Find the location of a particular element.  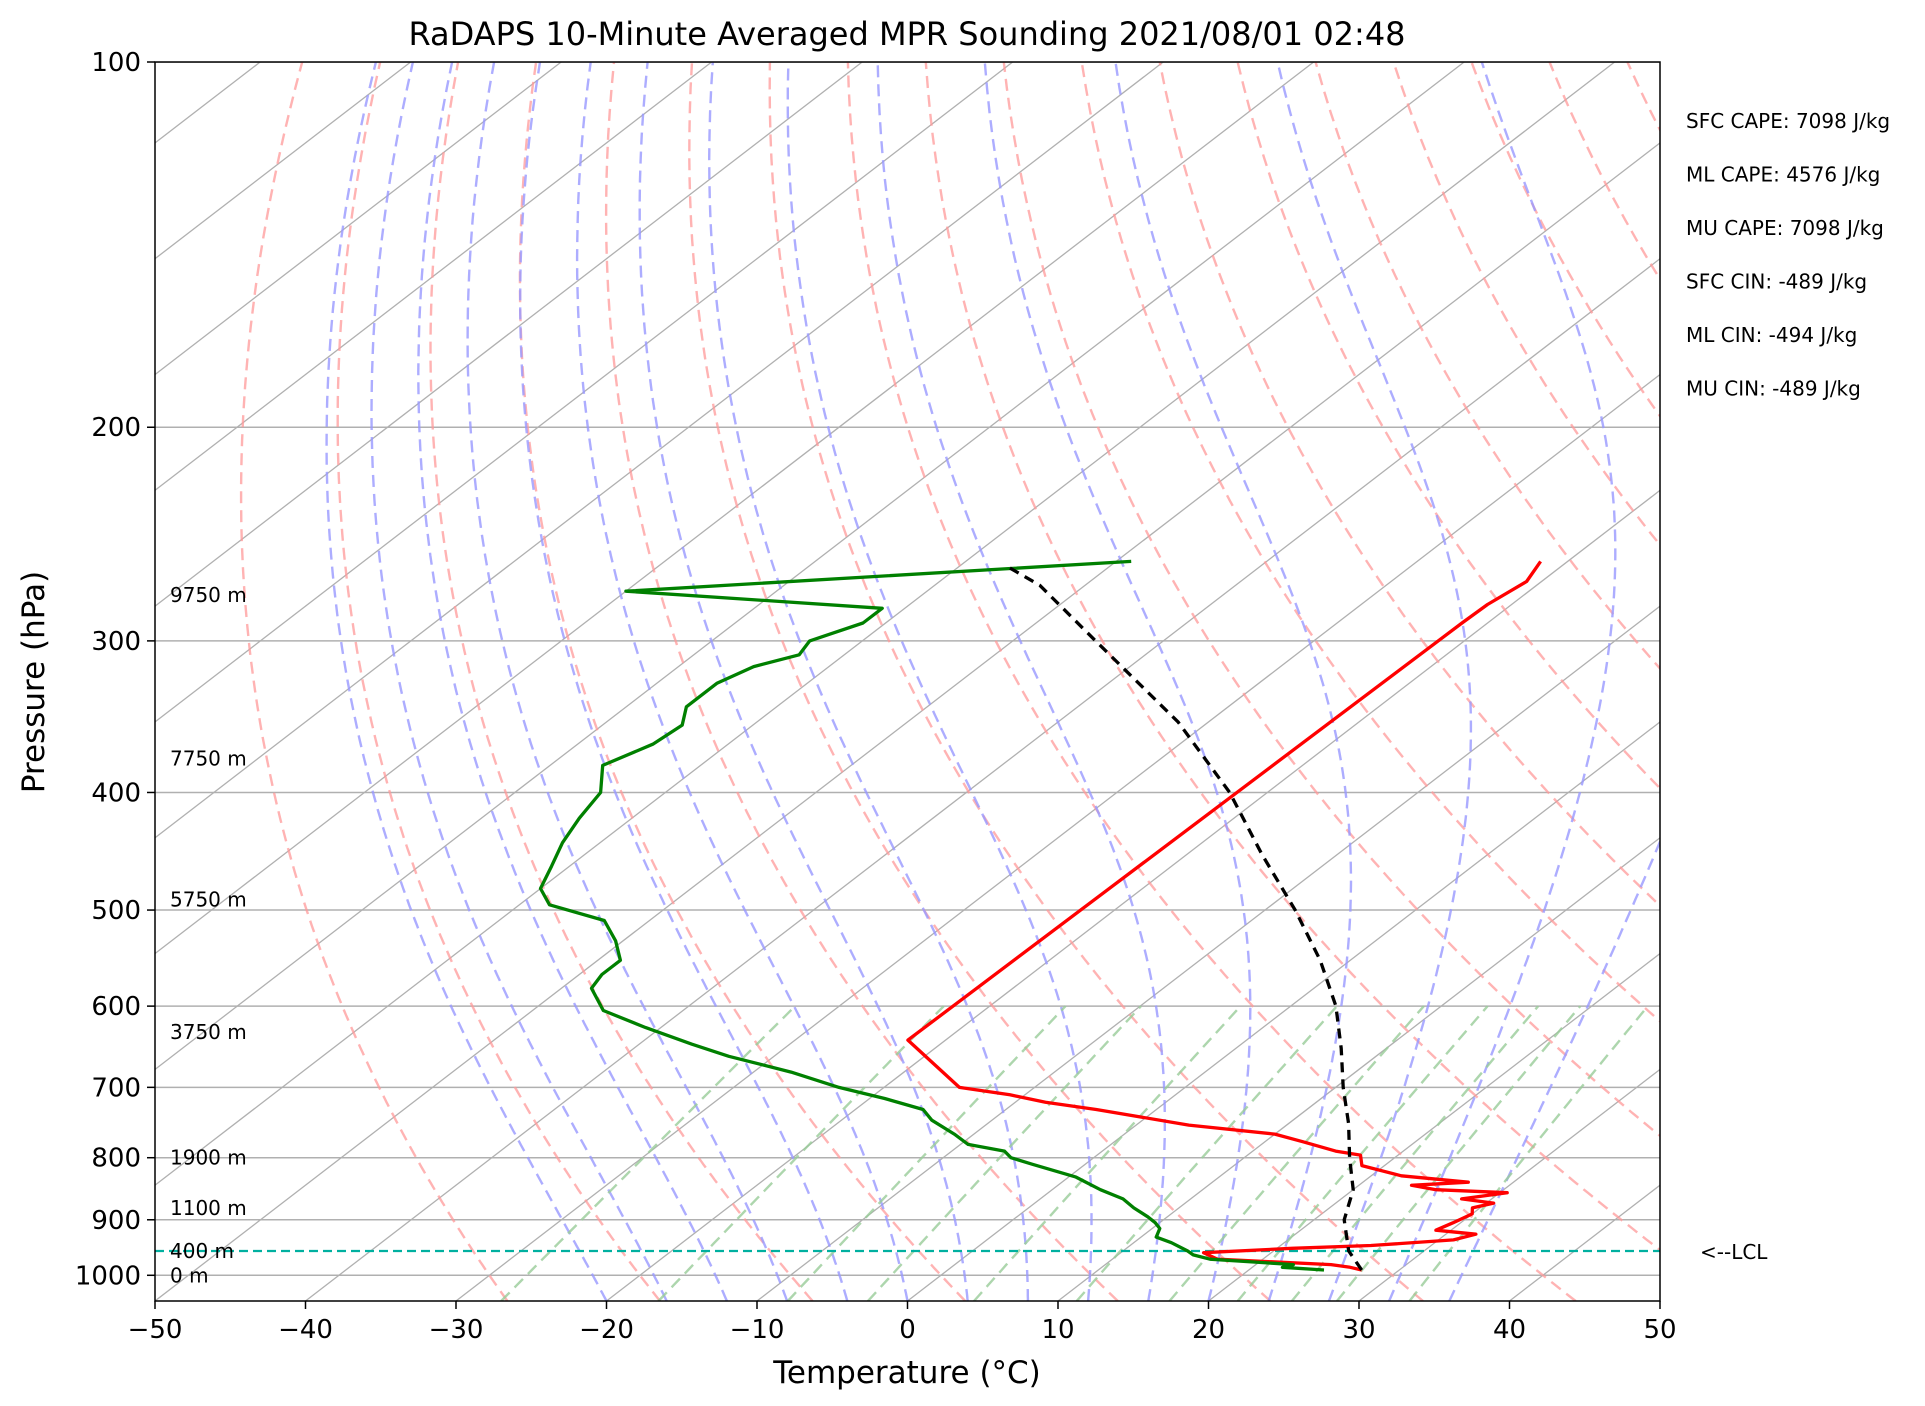

x-tick-label: −10 is located at coordinates (757, 1330).